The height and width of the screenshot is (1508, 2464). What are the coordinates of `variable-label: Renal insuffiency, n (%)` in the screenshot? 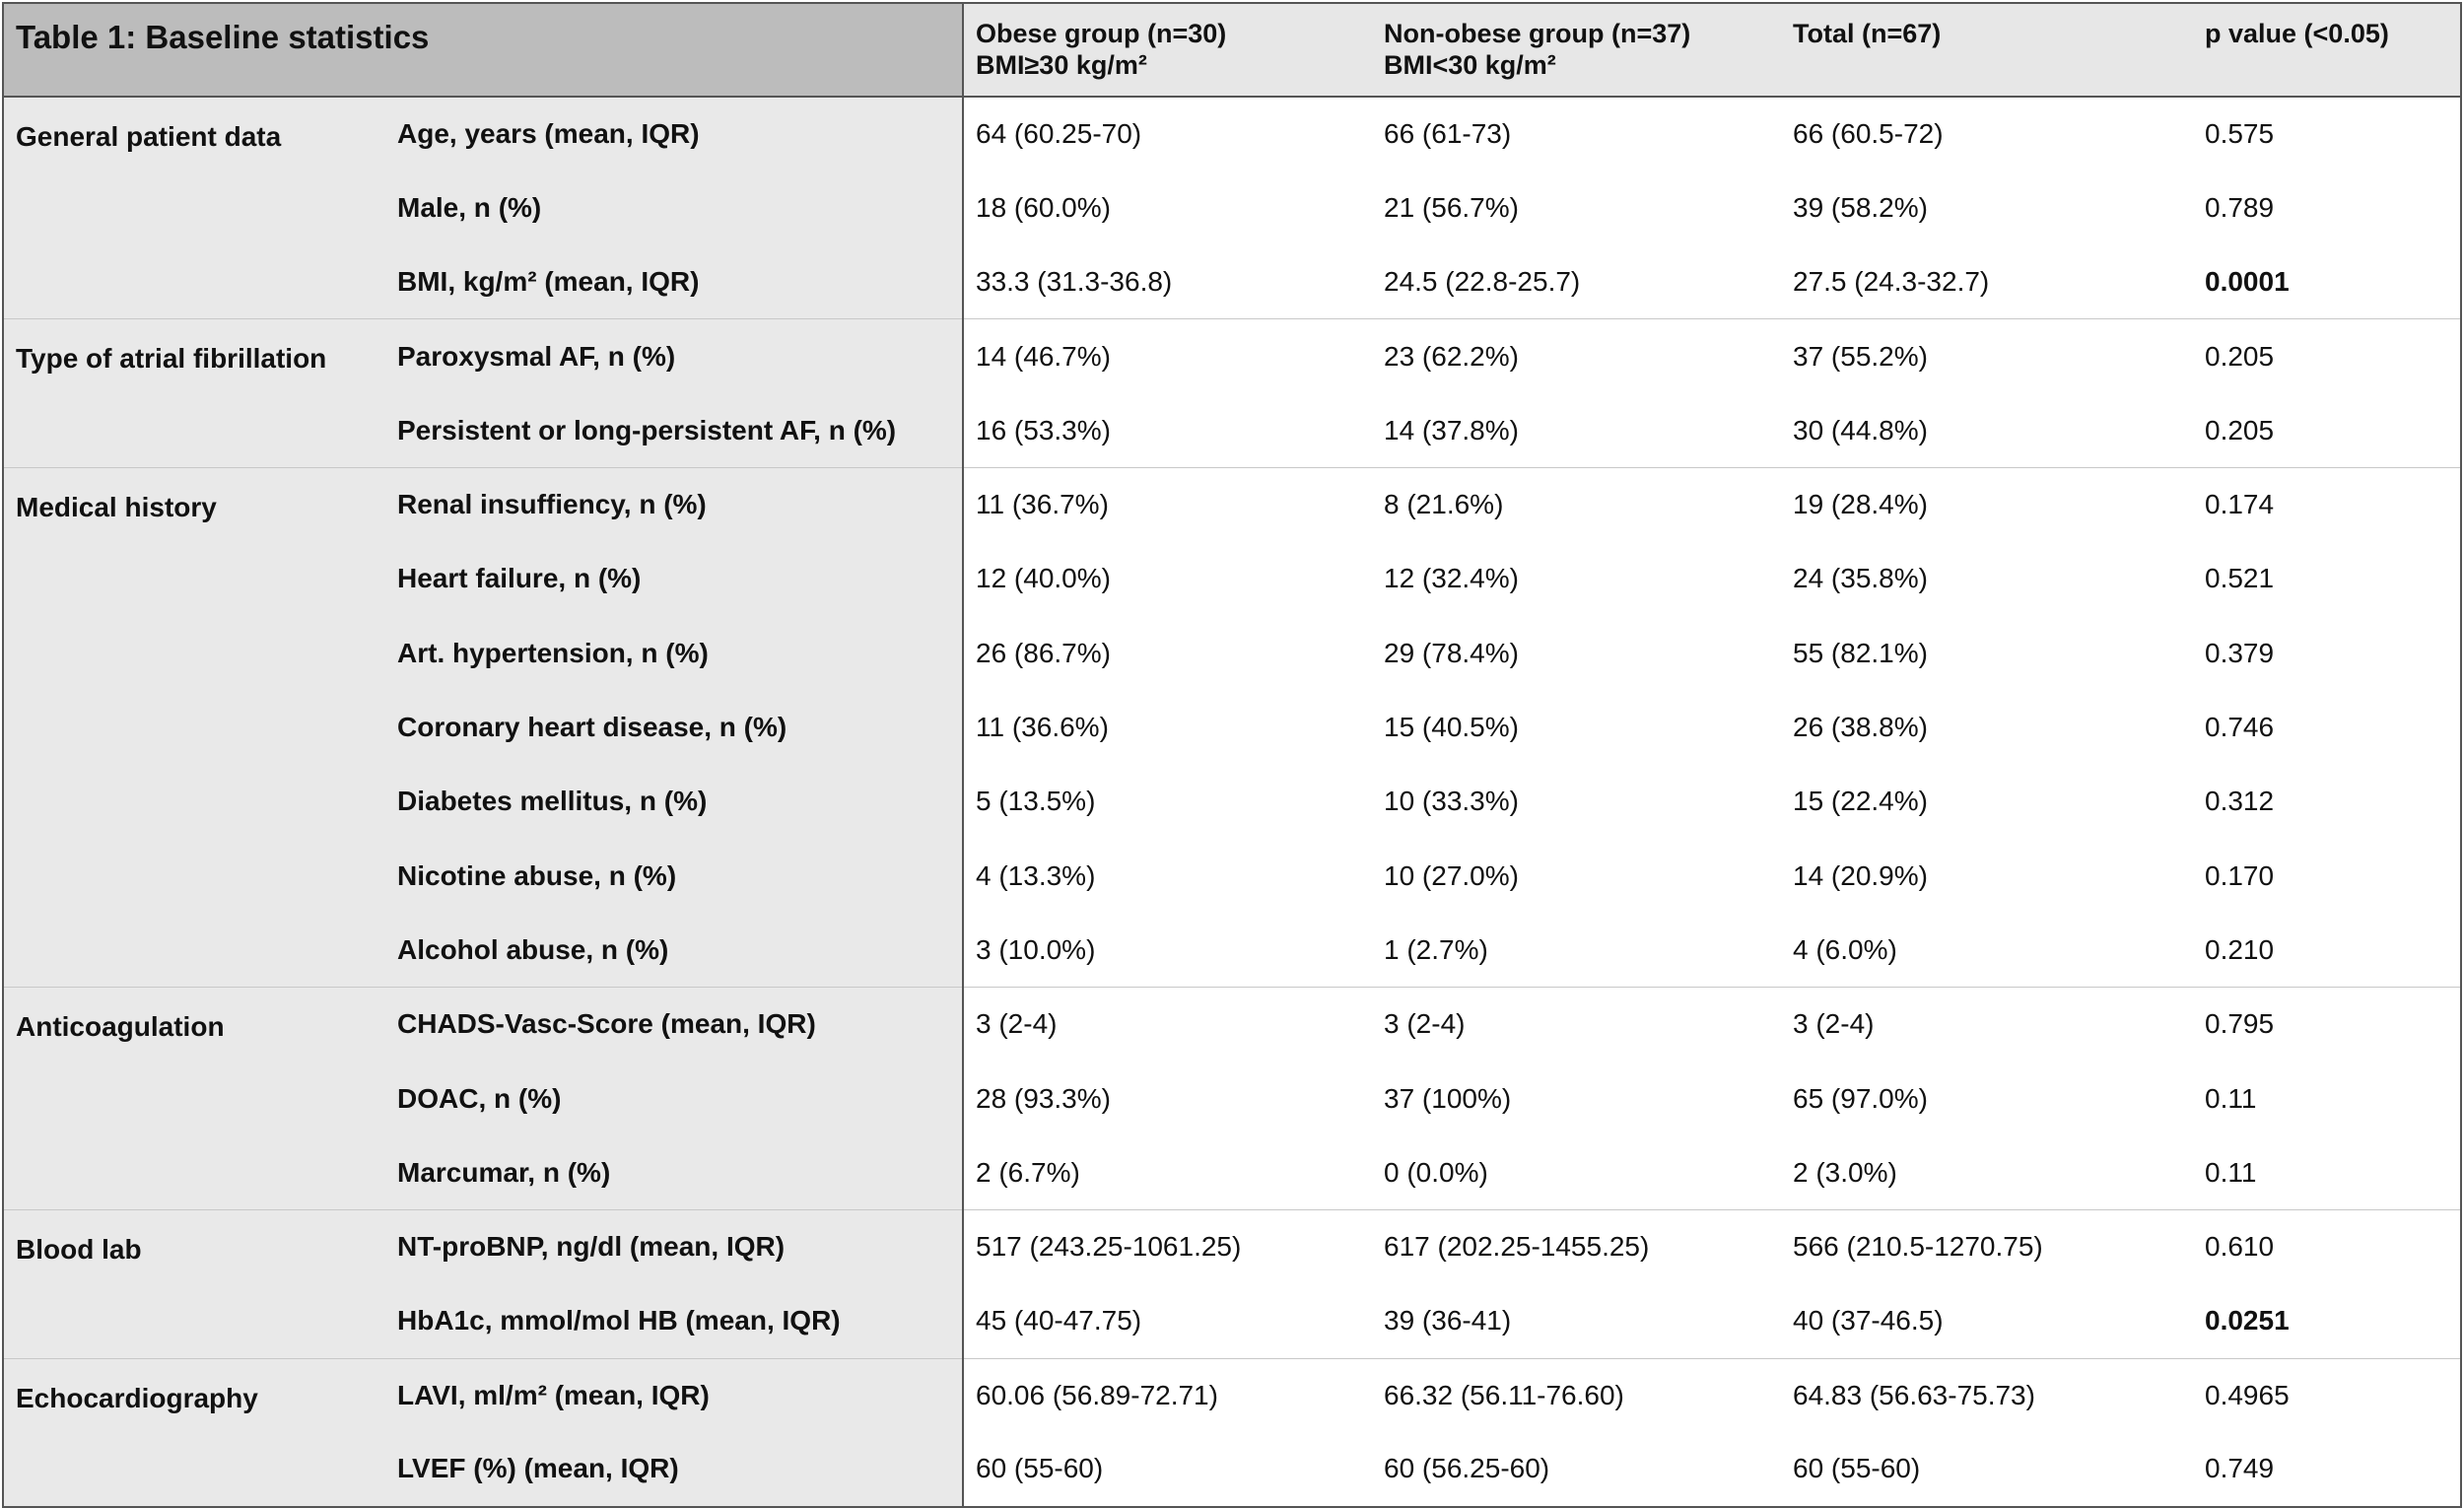 It's located at (674, 504).